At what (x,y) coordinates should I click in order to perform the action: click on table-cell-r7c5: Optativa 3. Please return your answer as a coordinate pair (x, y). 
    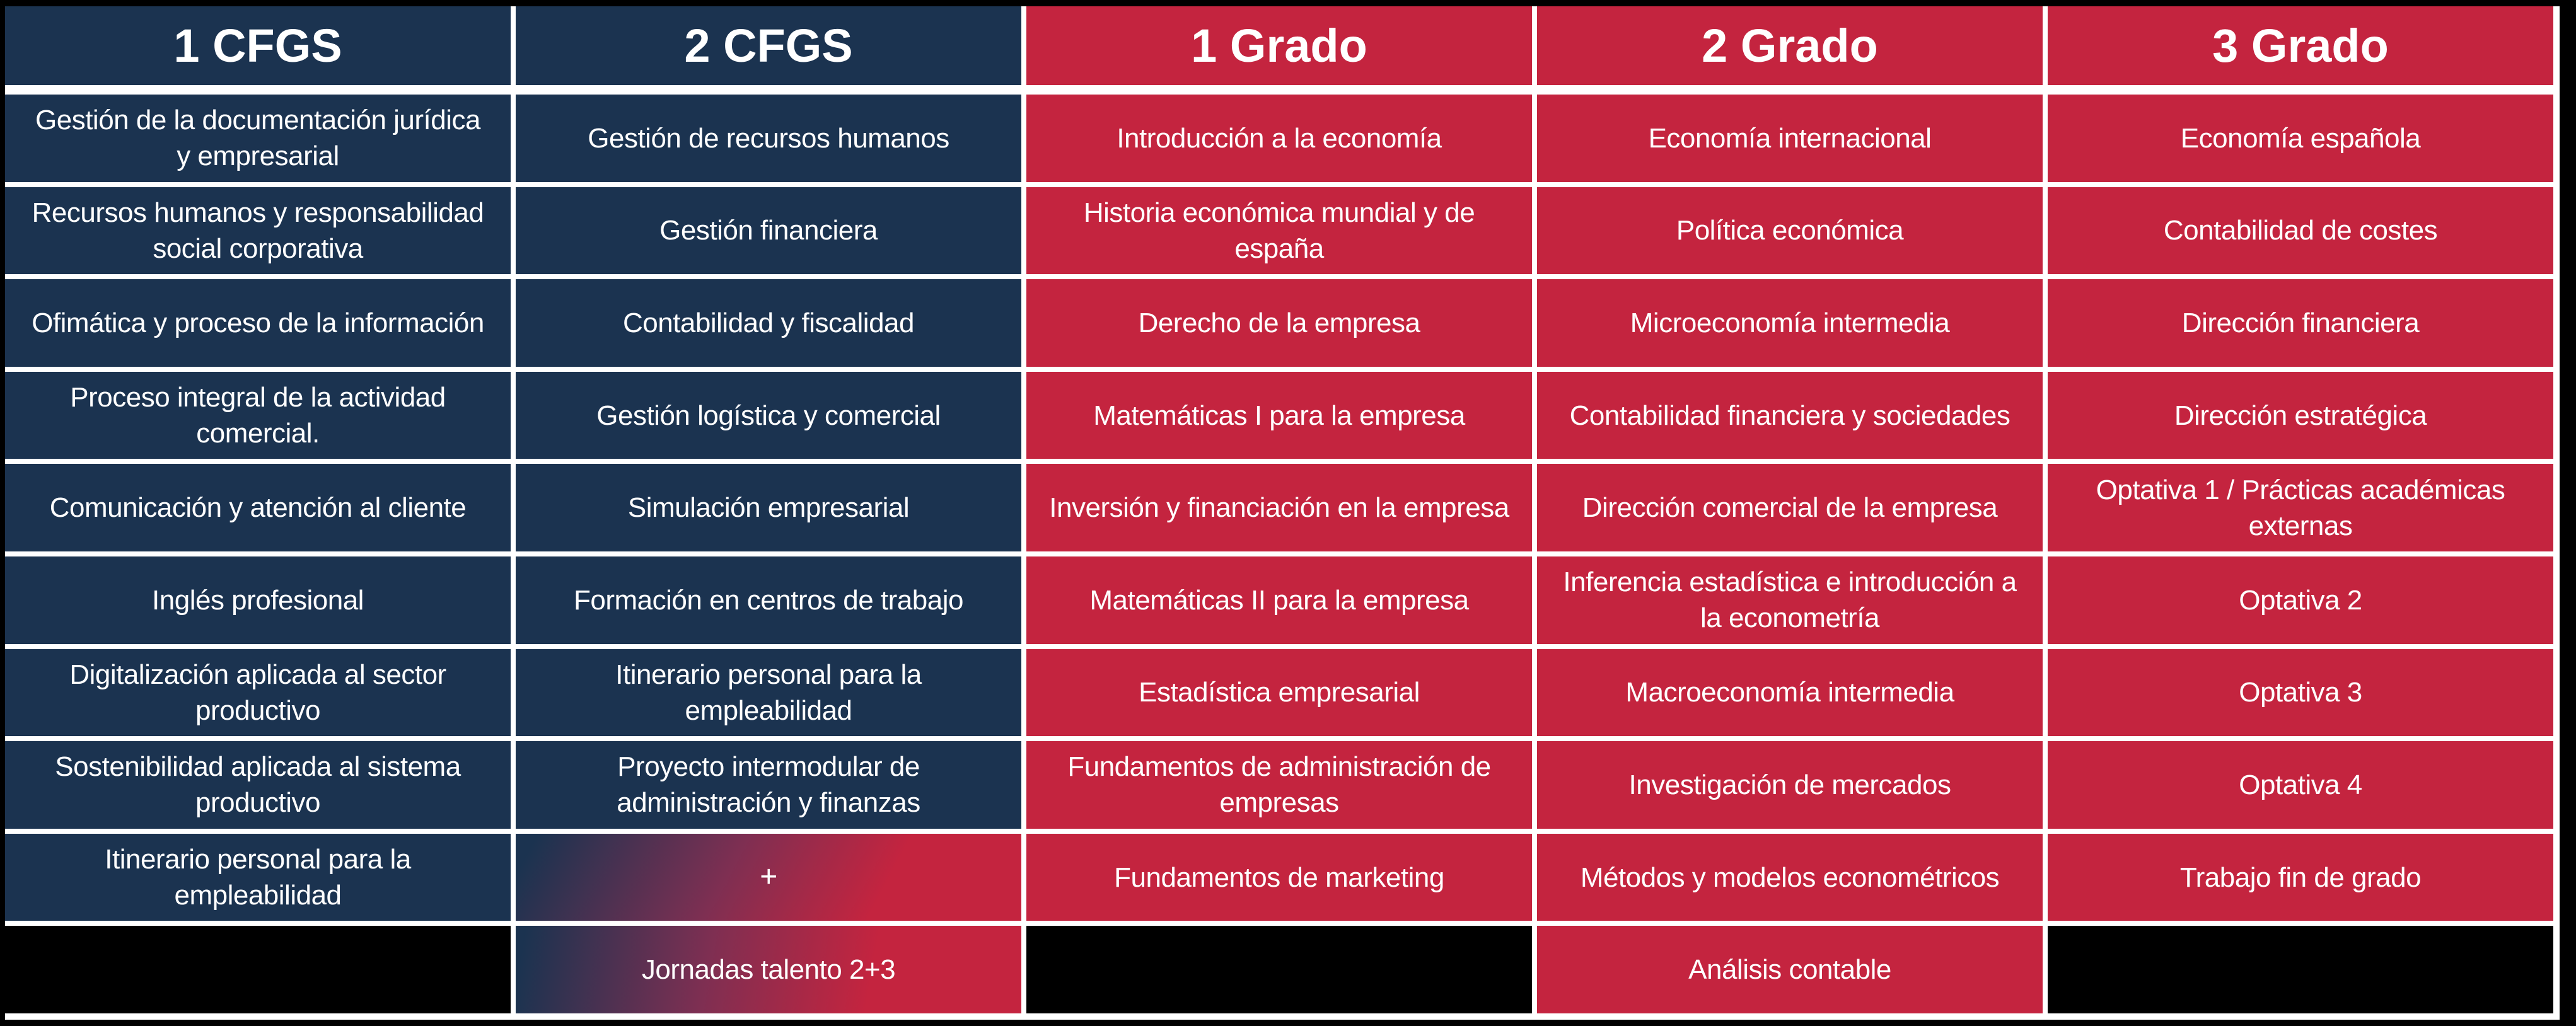
    Looking at the image, I should click on (2300, 693).